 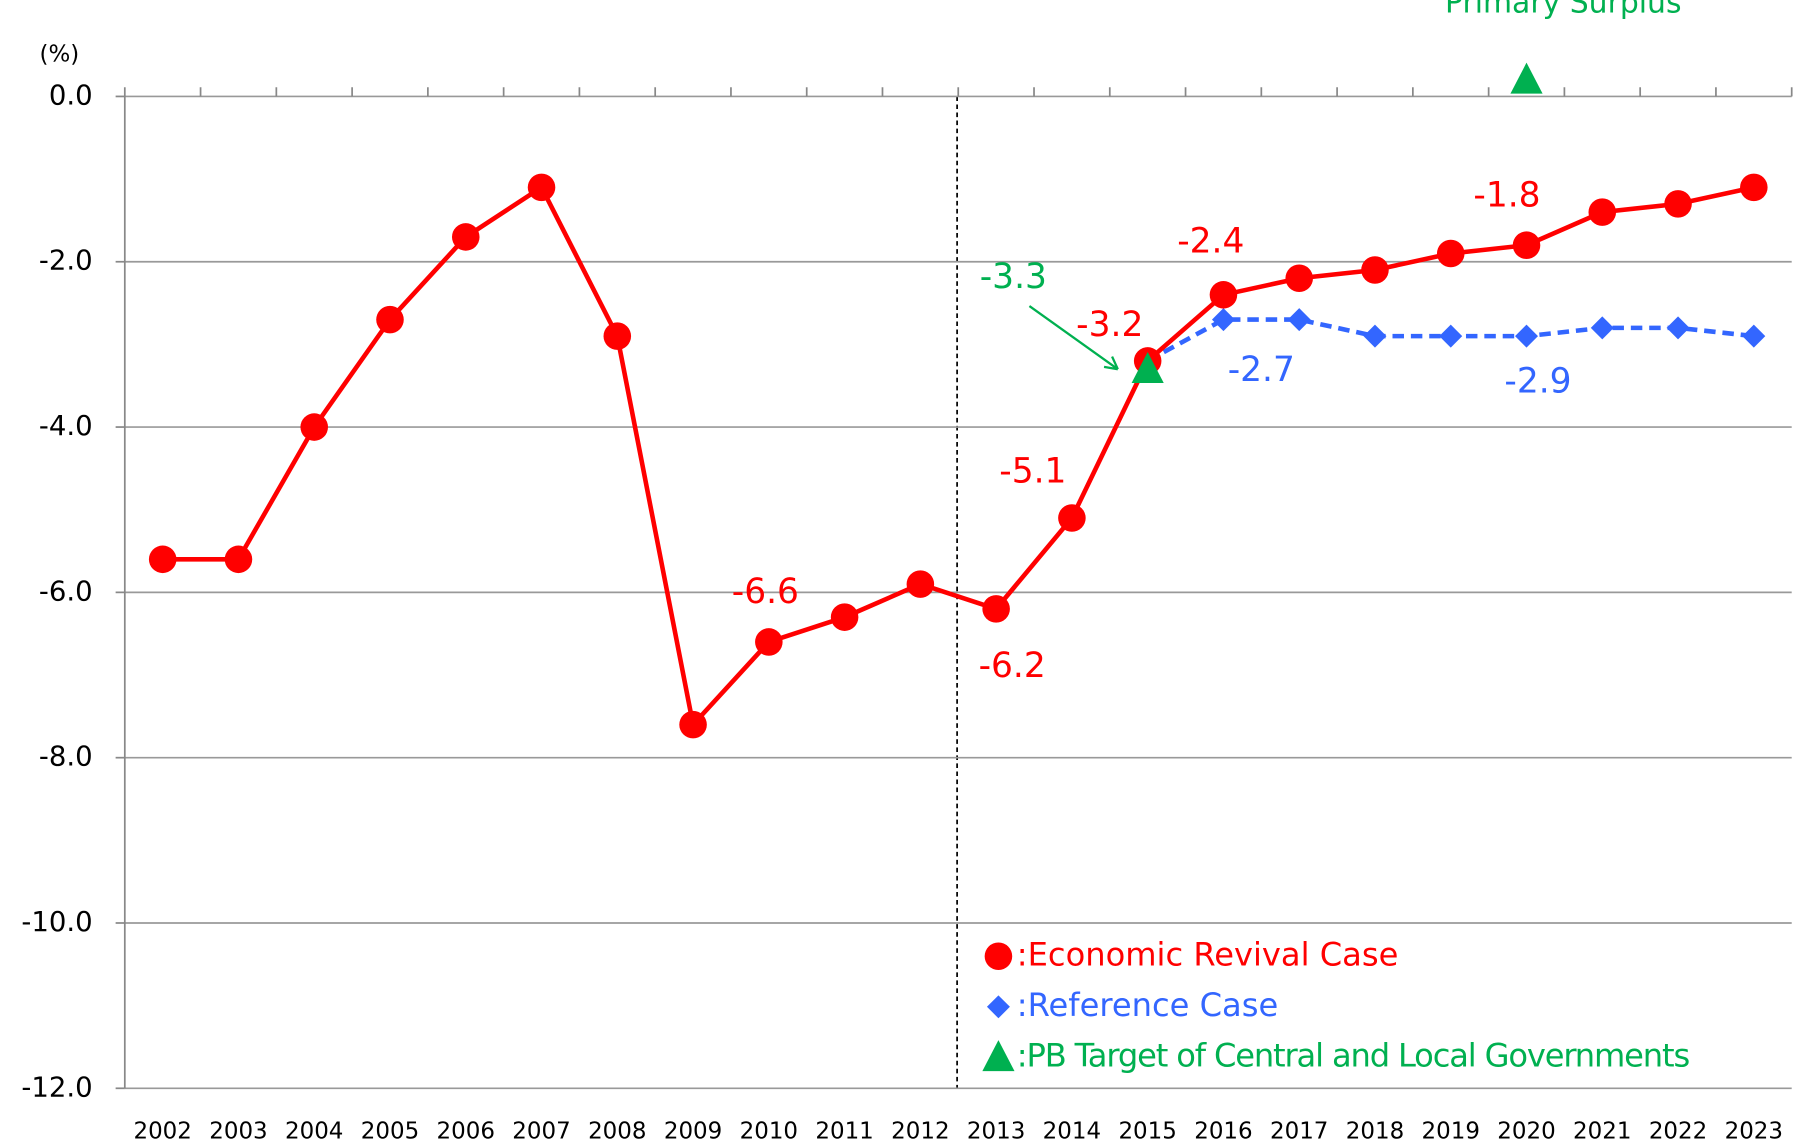 I want to click on y-tick-label: 0.0, so click(x=71, y=95).